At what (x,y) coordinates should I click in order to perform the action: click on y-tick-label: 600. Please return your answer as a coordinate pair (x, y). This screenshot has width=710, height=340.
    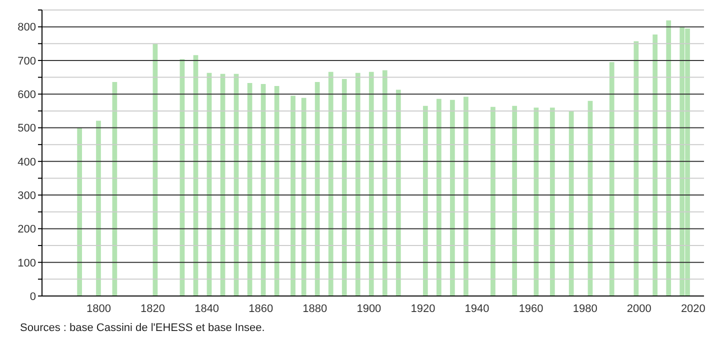
    Looking at the image, I should click on (27, 95).